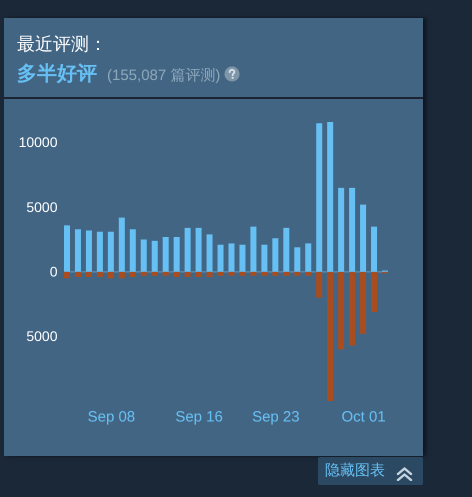  I want to click on x-tick-label: Sep 16, so click(199, 417).